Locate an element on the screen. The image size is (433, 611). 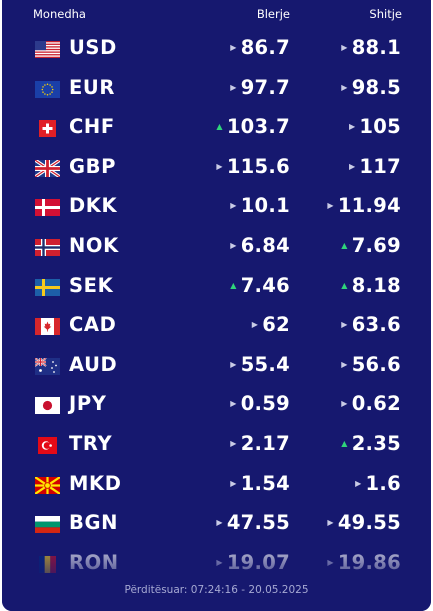
rate-row-eur: EUR ▶ 97.7 ▶ 98.5 is located at coordinates (216, 90).